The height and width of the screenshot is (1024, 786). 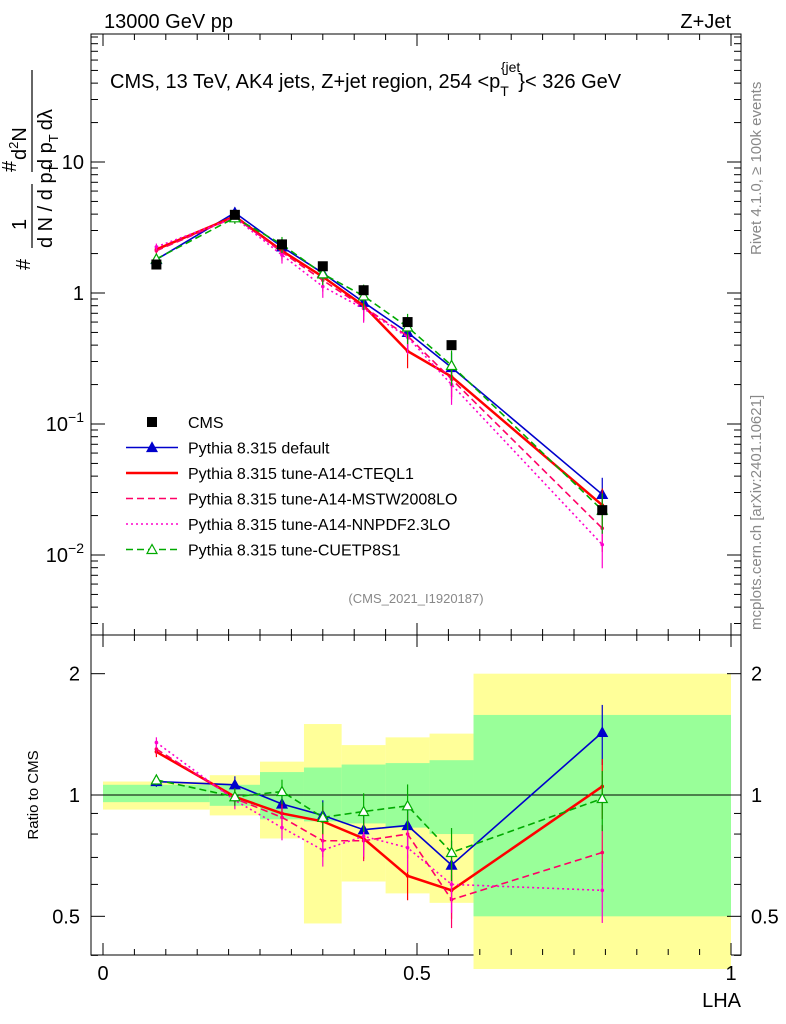 What do you see at coordinates (756, 512) in the screenshot?
I see `side-label-mcplots: mcplots.cern.ch [arXiv:2401.10621]` at bounding box center [756, 512].